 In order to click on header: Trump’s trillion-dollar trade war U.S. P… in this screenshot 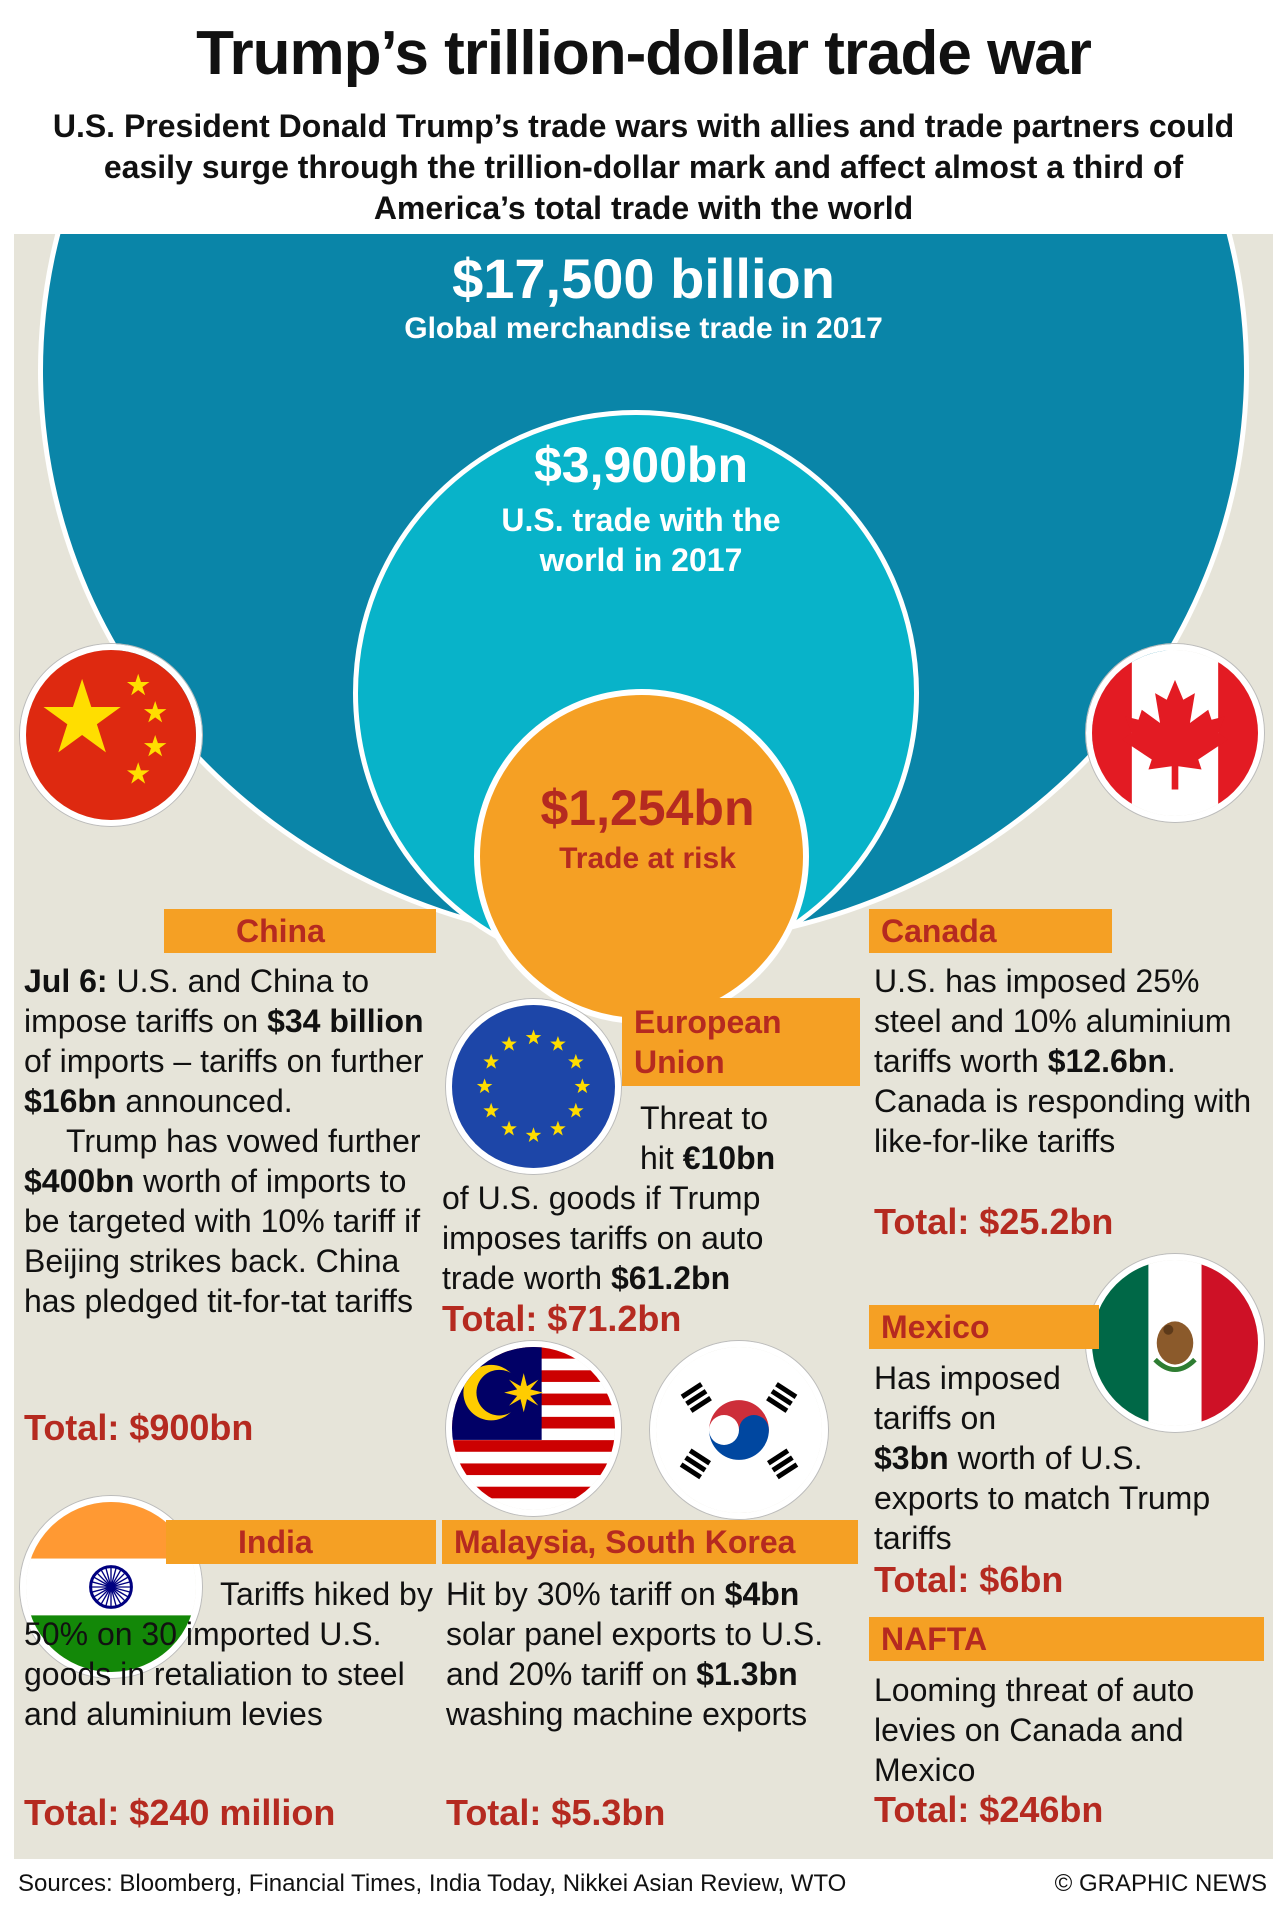, I will do `click(643, 117)`.